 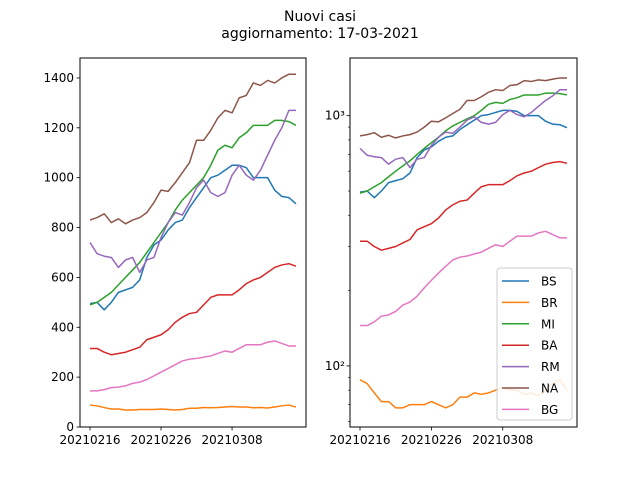 What do you see at coordinates (549, 303) in the screenshot?
I see `legend-label-br: BR` at bounding box center [549, 303].